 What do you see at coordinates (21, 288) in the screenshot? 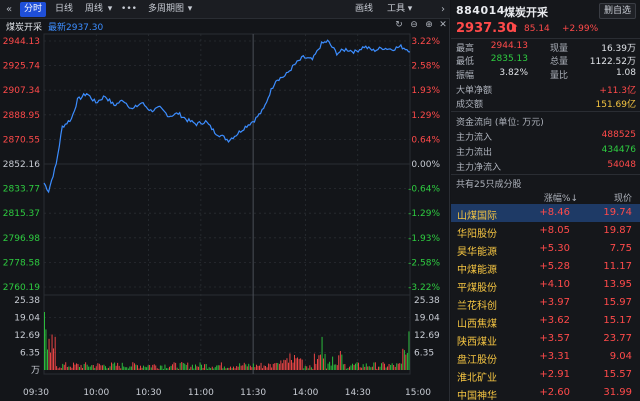
I see `price-tick-label: 2760.19` at bounding box center [21, 288].